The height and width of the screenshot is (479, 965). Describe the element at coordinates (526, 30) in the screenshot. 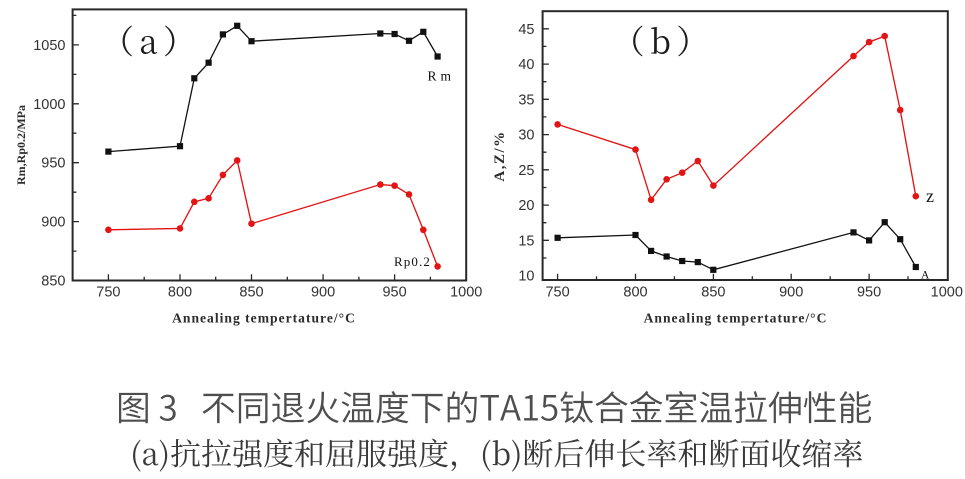

I see `svg-text: 45` at that location.